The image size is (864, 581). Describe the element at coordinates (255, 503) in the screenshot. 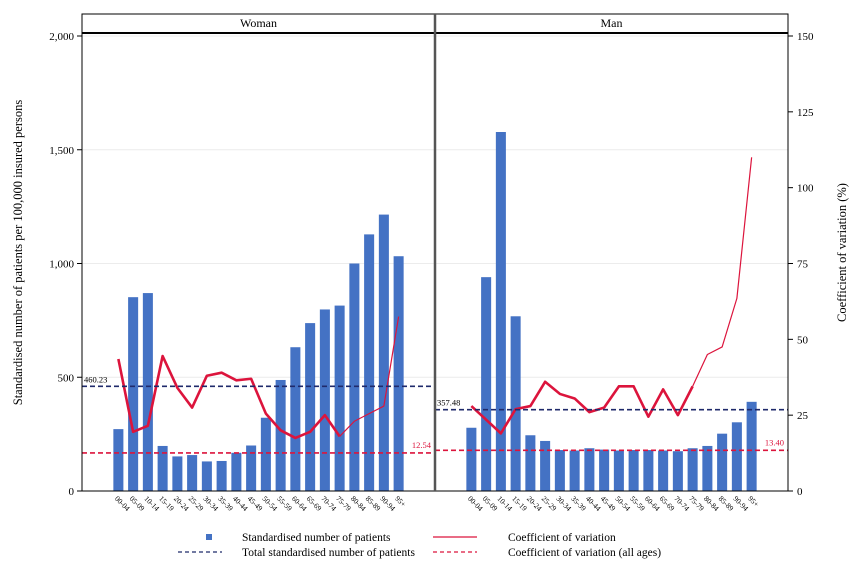

I see `category-label: 45-49` at that location.